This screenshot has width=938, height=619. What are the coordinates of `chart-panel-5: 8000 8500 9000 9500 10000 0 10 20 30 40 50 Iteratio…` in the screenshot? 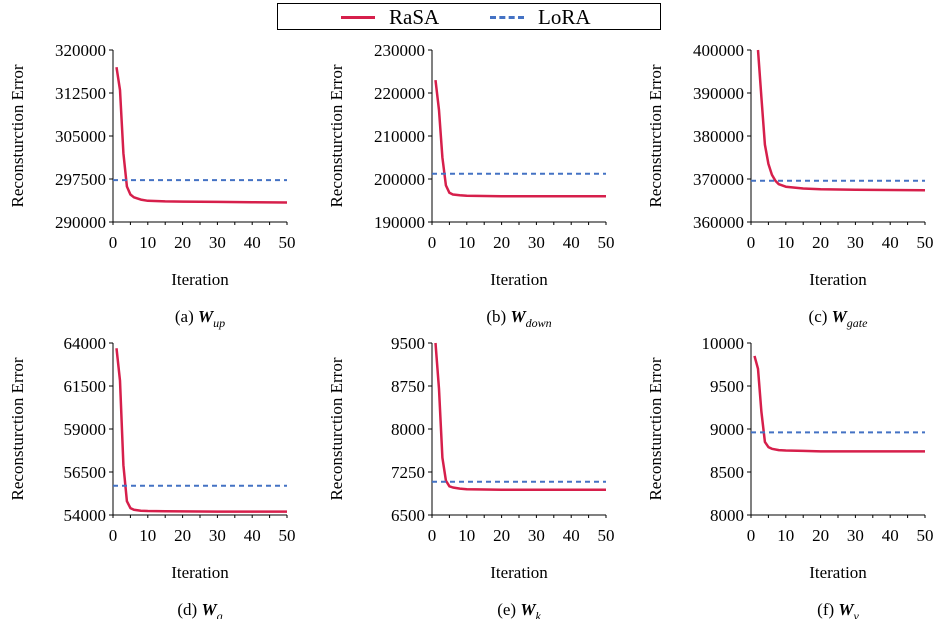 It's located at (790, 476).